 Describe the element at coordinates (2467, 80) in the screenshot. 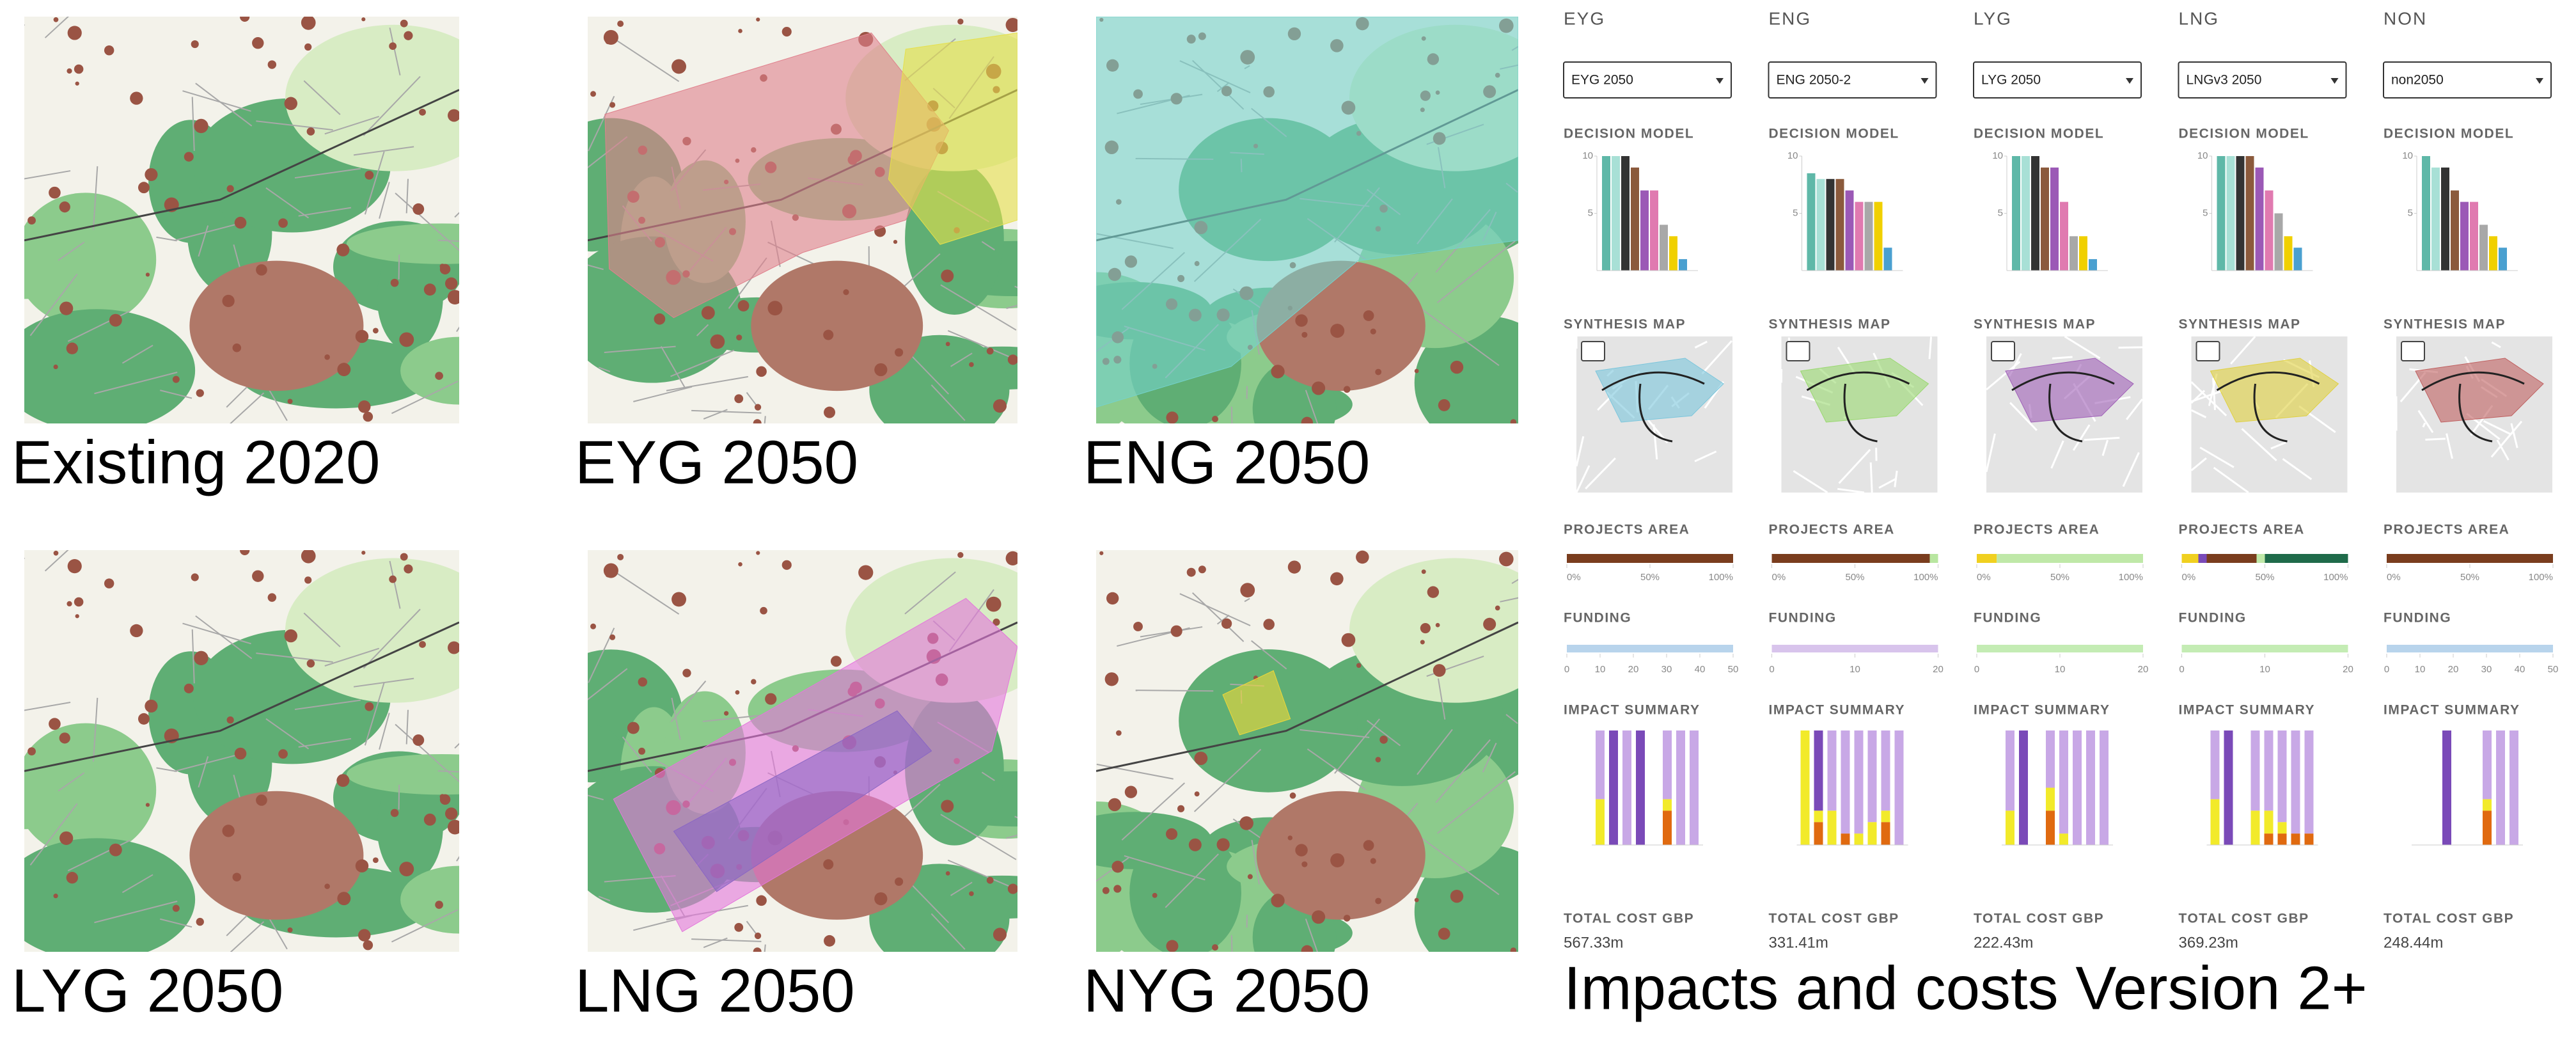

I see `scenario-dropdown: non2050` at that location.